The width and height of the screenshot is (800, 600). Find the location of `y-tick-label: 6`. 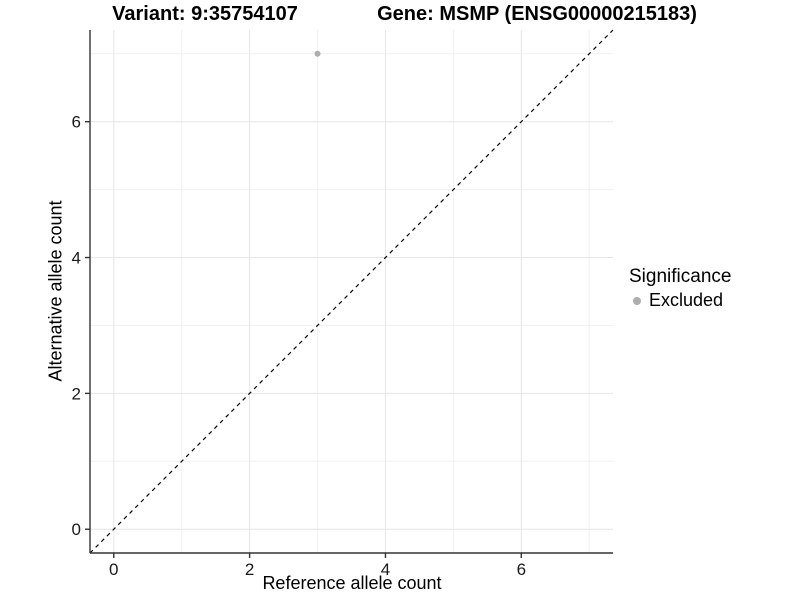

y-tick-label: 6 is located at coordinates (76, 122).